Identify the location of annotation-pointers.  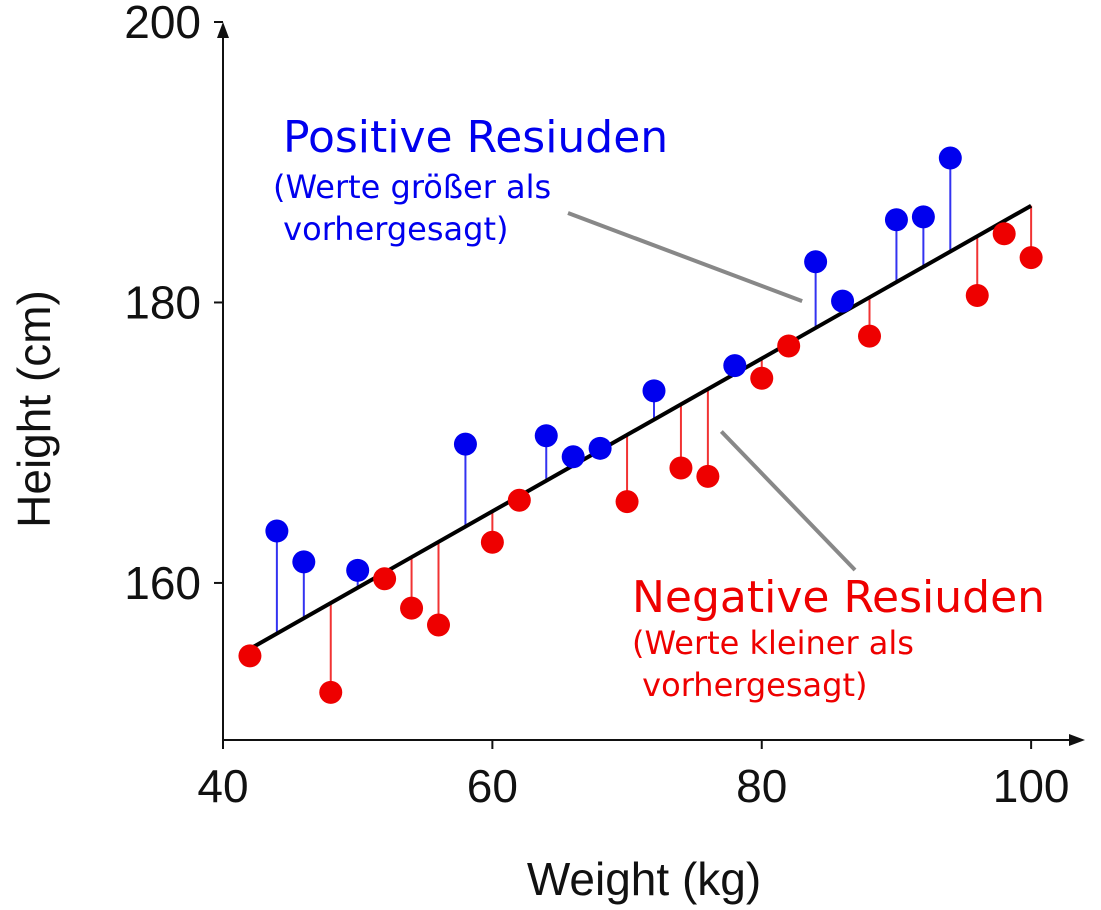
(712, 391).